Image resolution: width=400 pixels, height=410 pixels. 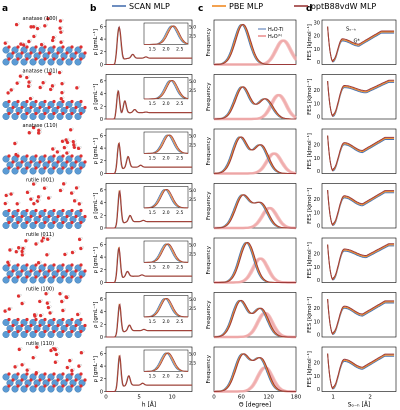 I want to click on structure-snapshot: rutile (001), so click(x=44, y=203).